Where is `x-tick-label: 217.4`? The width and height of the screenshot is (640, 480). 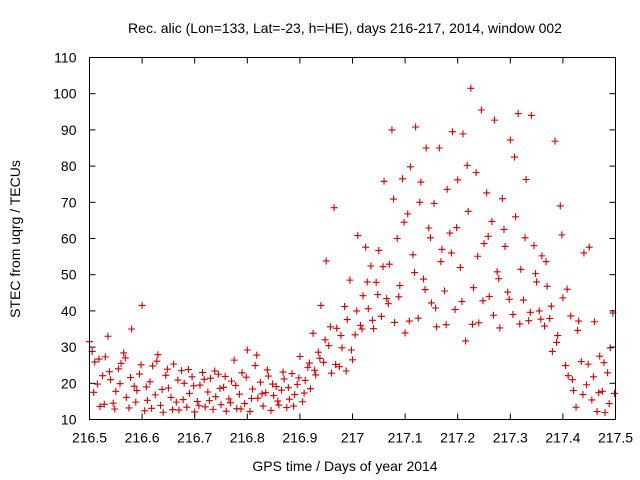
x-tick-label: 217.4 is located at coordinates (562, 438).